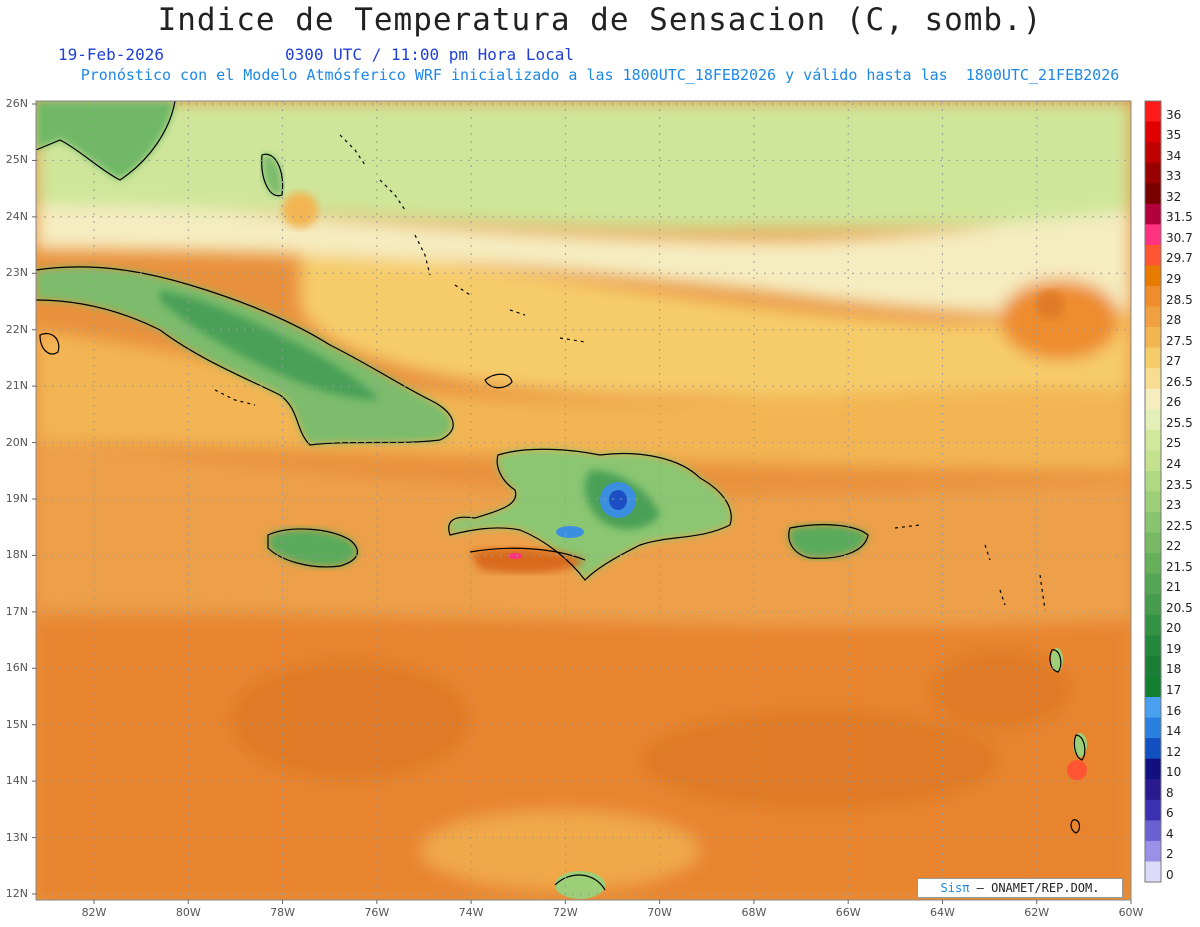 The width and height of the screenshot is (1200, 927). Describe the element at coordinates (1170, 875) in the screenshot. I see `colorbar-label: 0` at that location.